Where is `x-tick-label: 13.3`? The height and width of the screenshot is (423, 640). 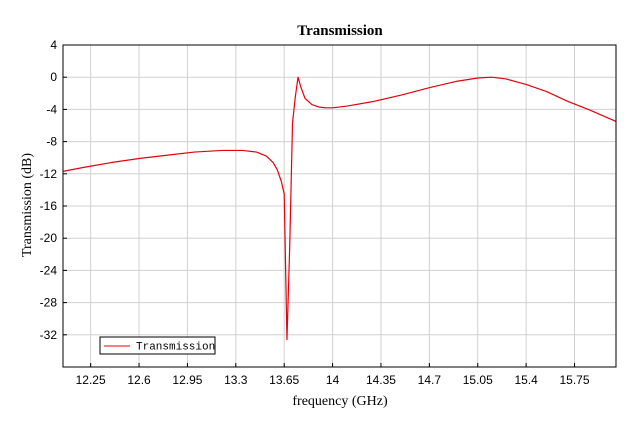
x-tick-label: 13.3 is located at coordinates (236, 380).